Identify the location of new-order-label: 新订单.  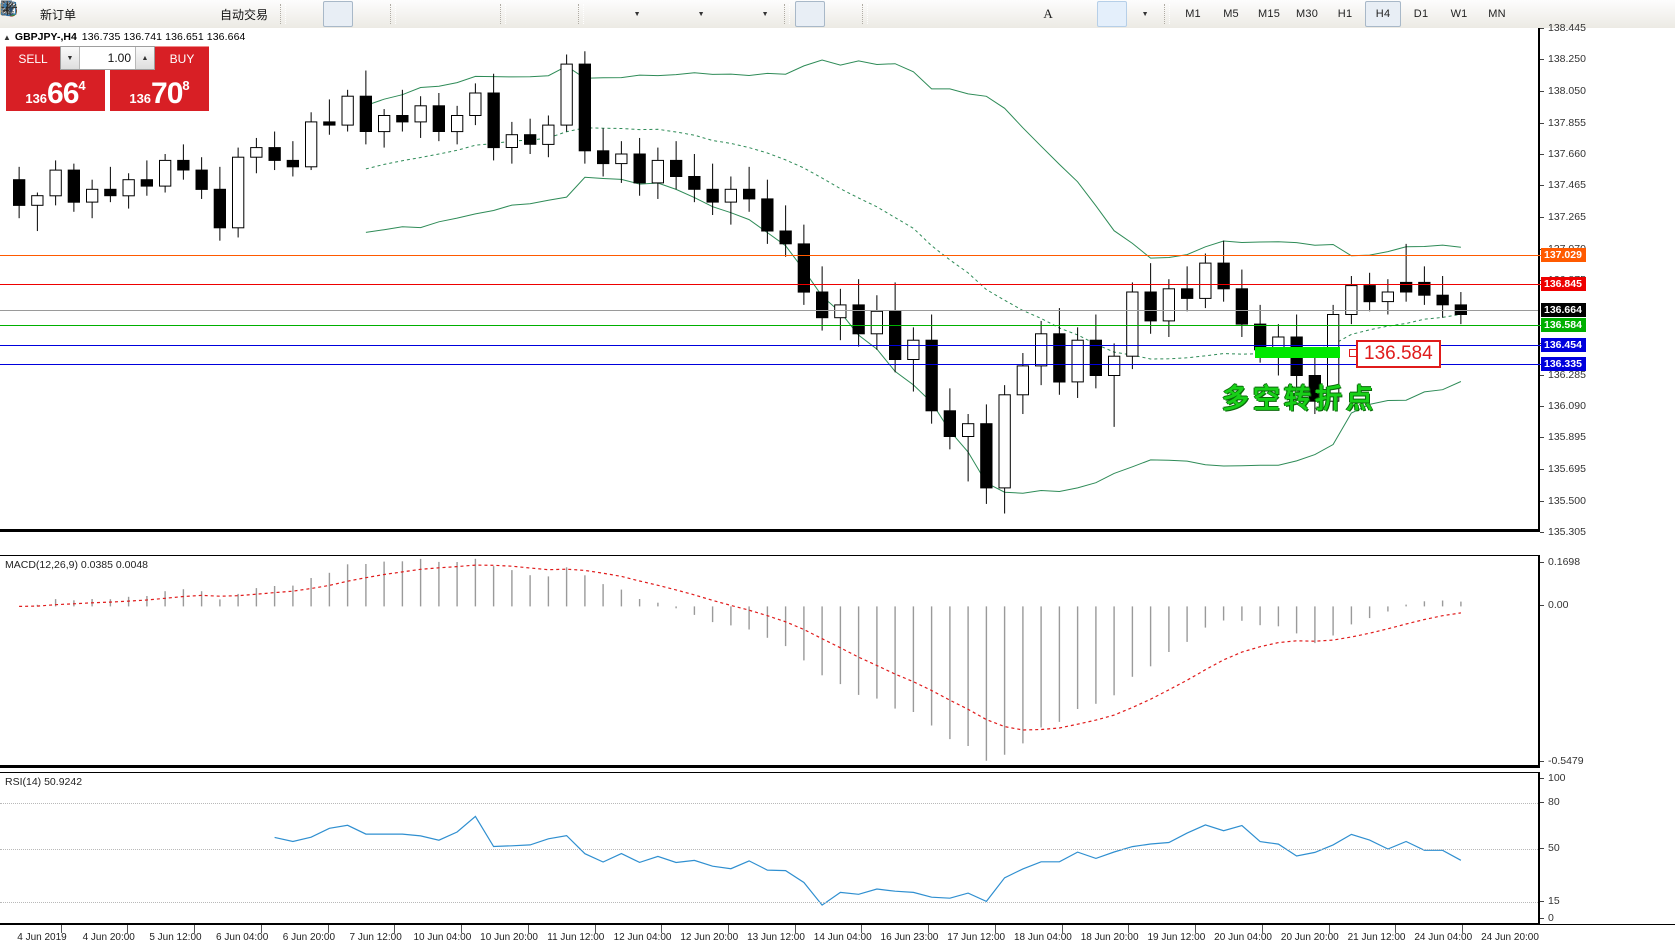
(58, 14).